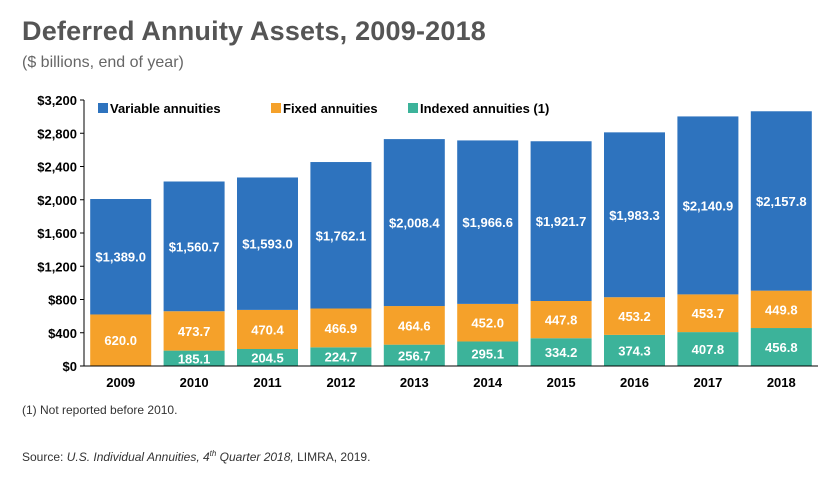  What do you see at coordinates (781, 382) in the screenshot?
I see `x-tick-label: 2018` at bounding box center [781, 382].